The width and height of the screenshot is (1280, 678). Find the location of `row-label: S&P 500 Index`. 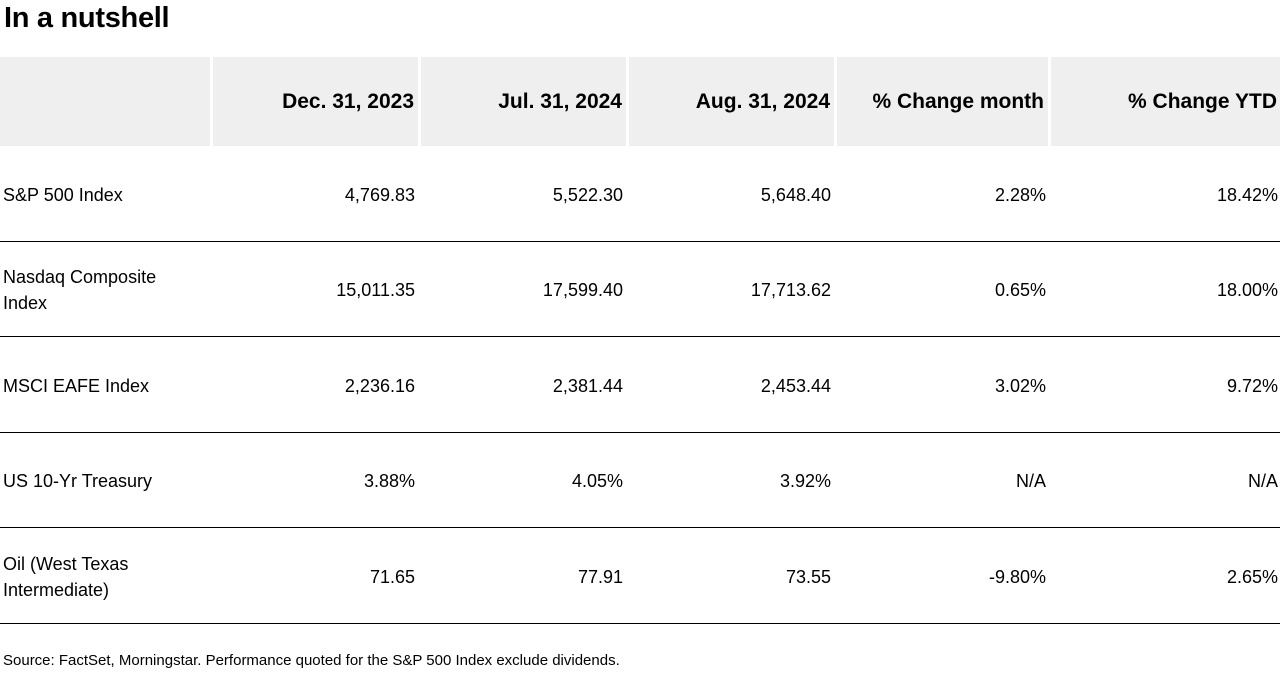

row-label: S&P 500 Index is located at coordinates (63, 194).